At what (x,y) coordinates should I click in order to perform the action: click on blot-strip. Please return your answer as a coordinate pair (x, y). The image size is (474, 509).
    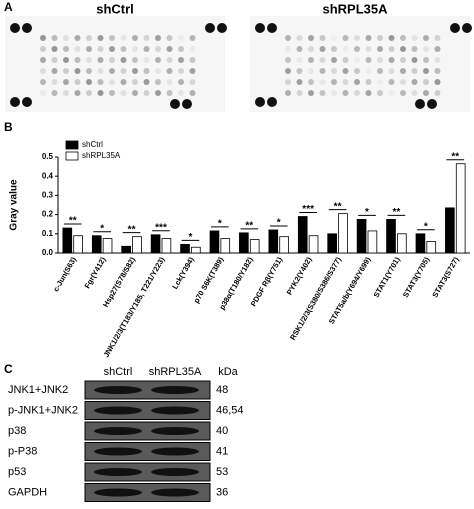
    Looking at the image, I should click on (147, 451).